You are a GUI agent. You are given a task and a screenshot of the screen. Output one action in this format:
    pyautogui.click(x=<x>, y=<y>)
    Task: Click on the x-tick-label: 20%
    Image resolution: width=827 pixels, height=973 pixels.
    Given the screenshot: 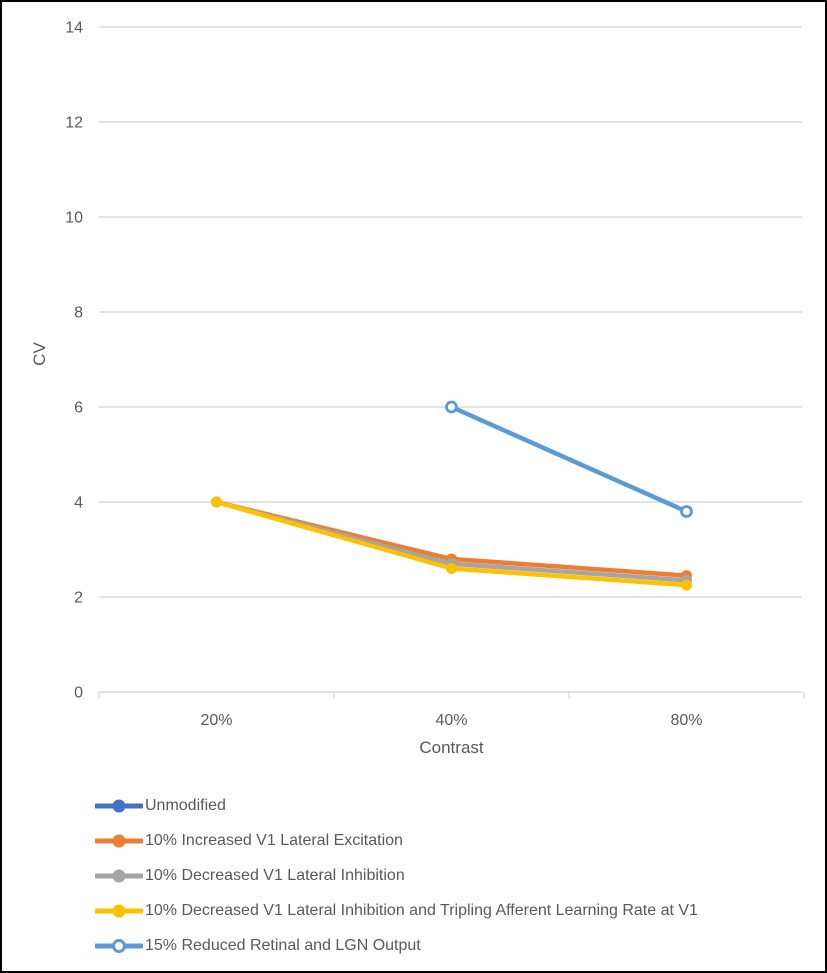 What is the action you would take?
    pyautogui.click(x=216, y=720)
    